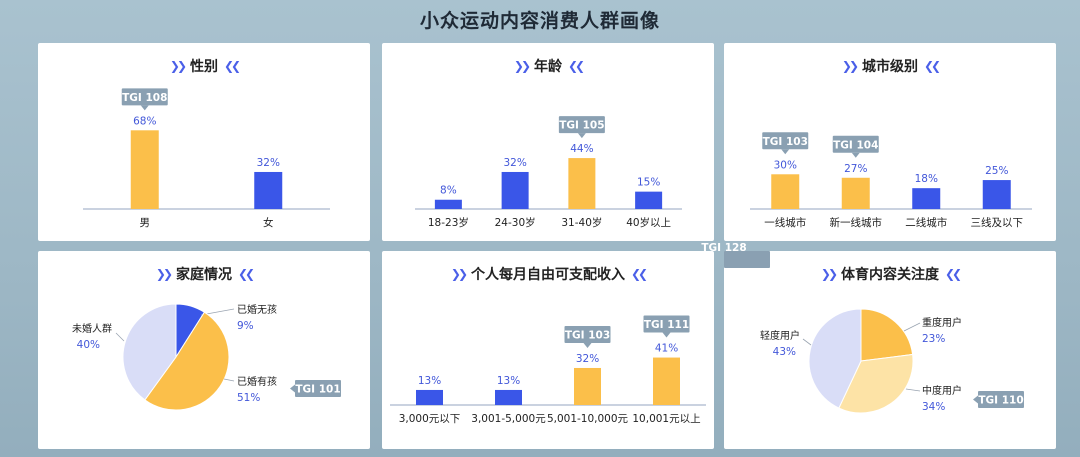 This screenshot has width=1080, height=457. What do you see at coordinates (206, 357) in the screenshot?
I see `family-pie-chart: 已婚无孩 9% 已婚有孩 51% TGI 101 未婚人群 40%` at bounding box center [206, 357].